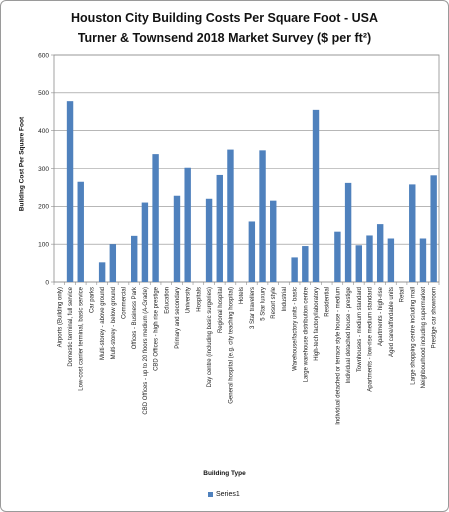 This screenshot has width=449, height=512. What do you see at coordinates (43, 207) in the screenshot?
I see `y-tick-label: 200` at bounding box center [43, 207].